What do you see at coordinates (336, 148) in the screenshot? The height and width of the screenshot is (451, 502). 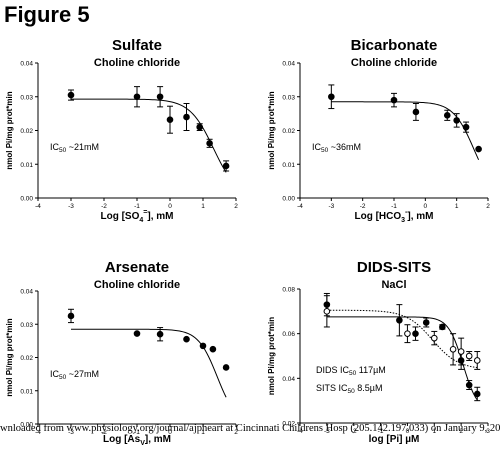 I see `ic50-annotation: IC50 ~36mM` at bounding box center [336, 148].